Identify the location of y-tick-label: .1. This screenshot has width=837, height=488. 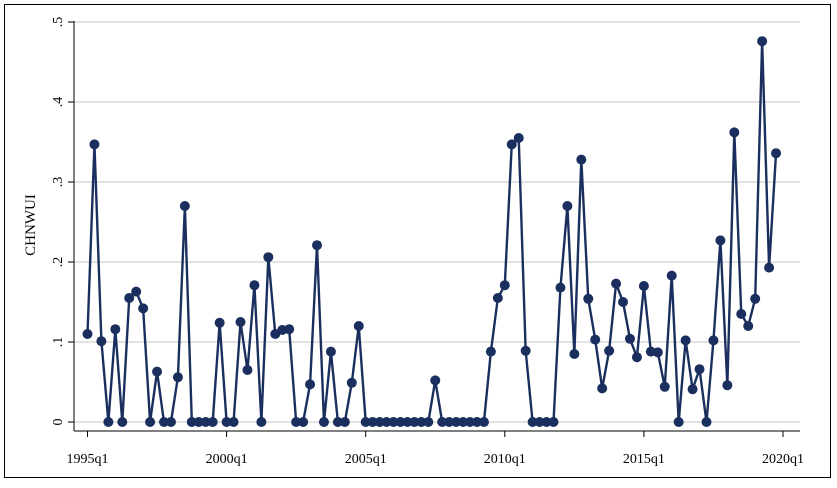
(58, 342).